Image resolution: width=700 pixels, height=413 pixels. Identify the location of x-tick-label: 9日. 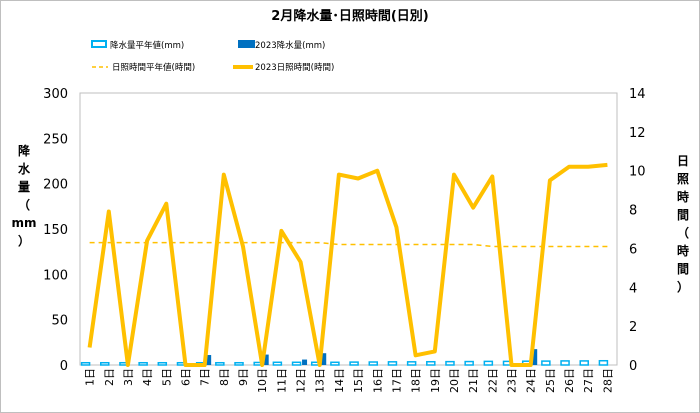
(243, 377).